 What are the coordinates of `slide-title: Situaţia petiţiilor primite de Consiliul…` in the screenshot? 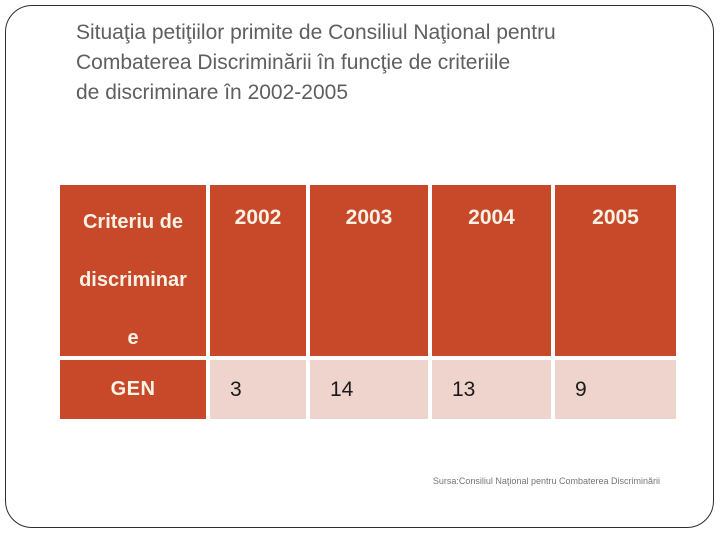 It's located at (376, 63).